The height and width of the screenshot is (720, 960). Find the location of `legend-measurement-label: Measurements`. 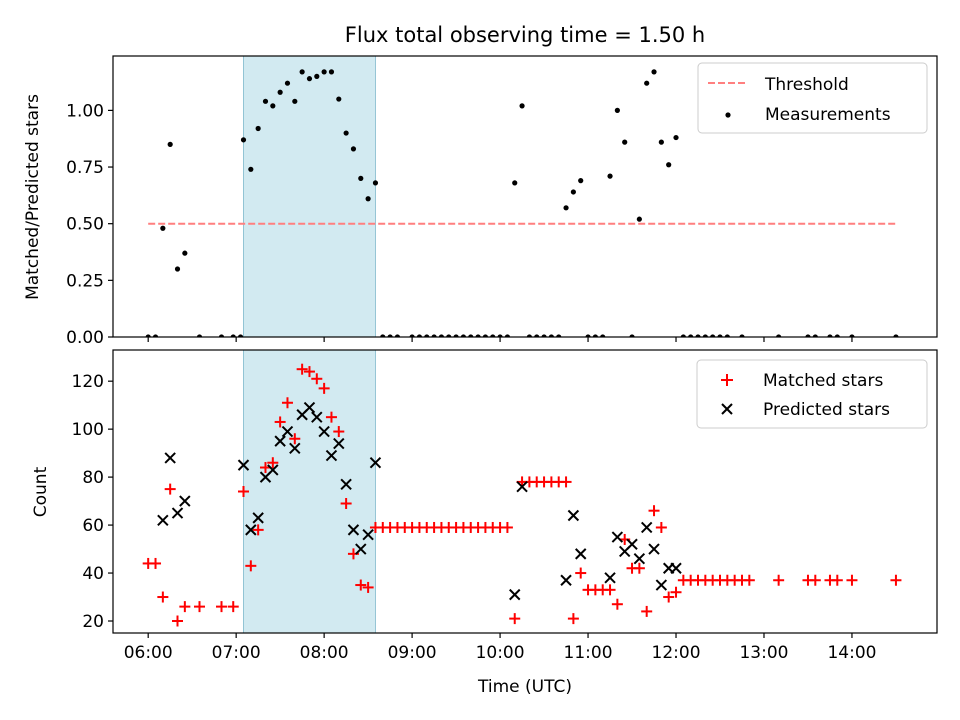

legend-measurement-label: Measurements is located at coordinates (828, 115).